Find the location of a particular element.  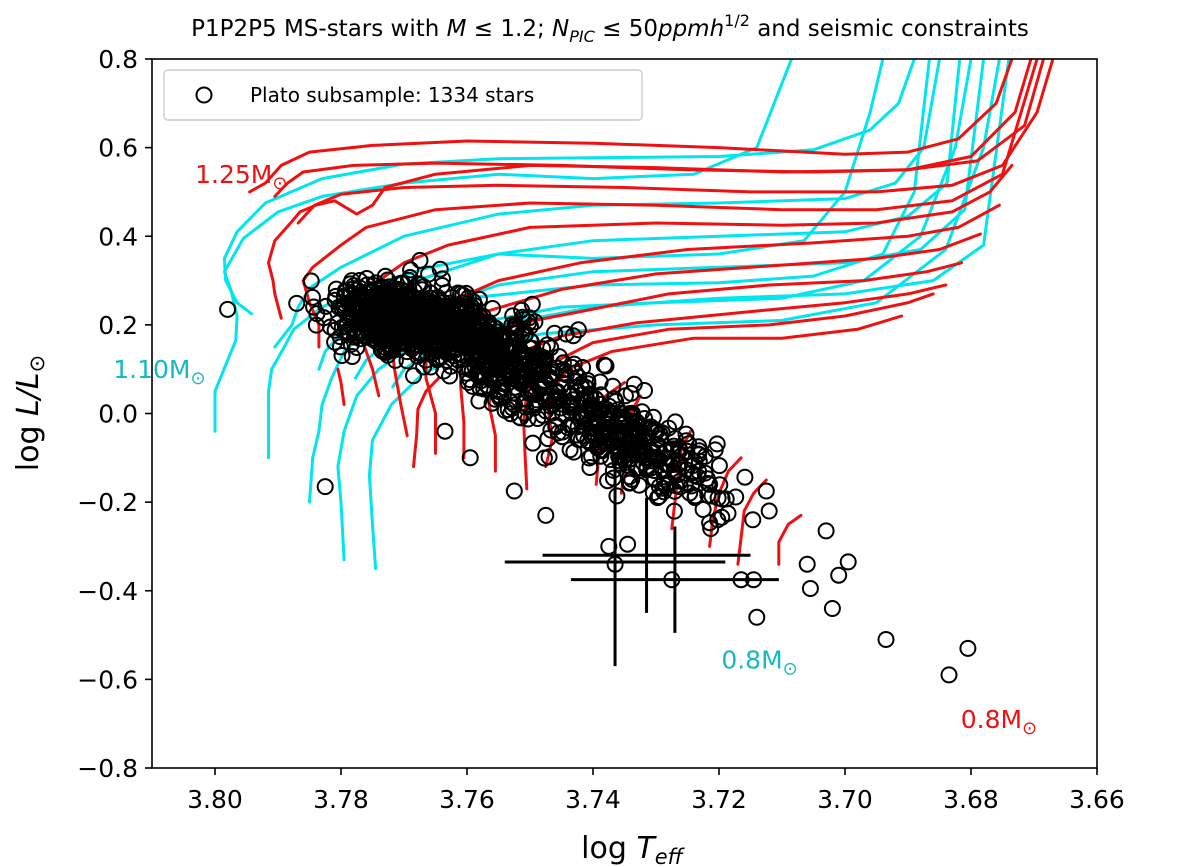

x-tick-label: 3.66 is located at coordinates (1097, 799).